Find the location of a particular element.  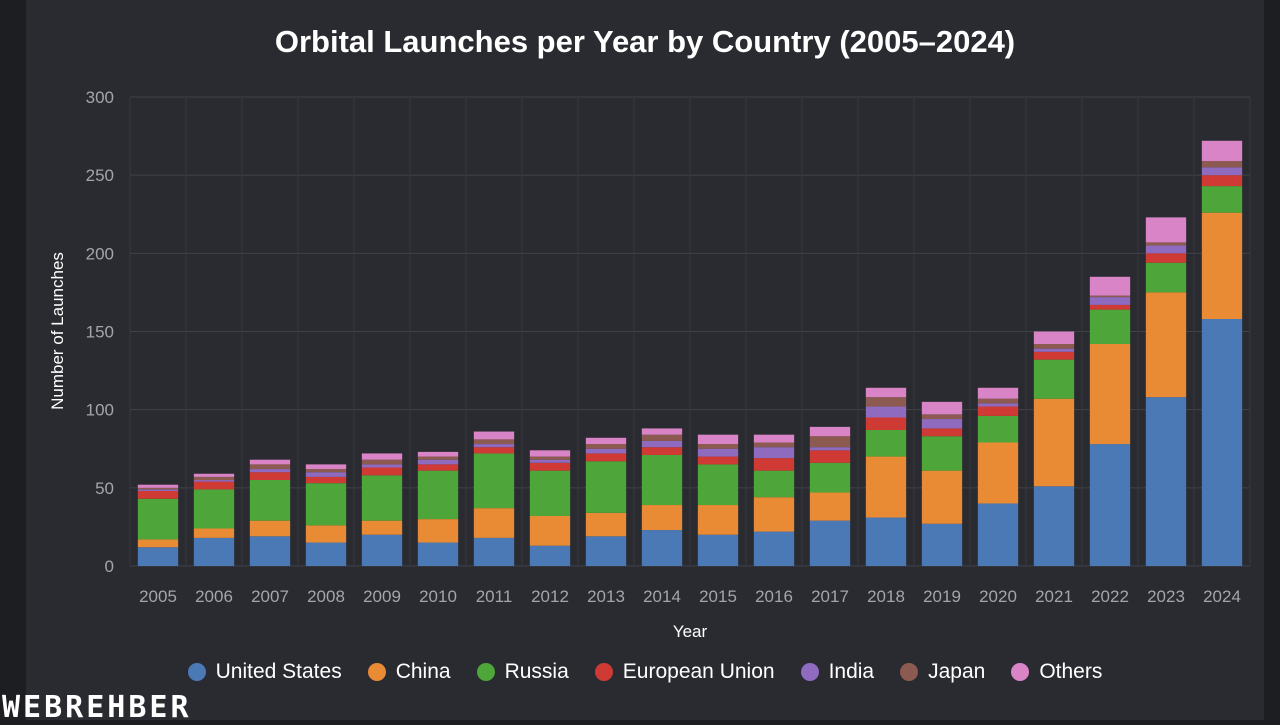

legend-label: Russia is located at coordinates (536, 671).